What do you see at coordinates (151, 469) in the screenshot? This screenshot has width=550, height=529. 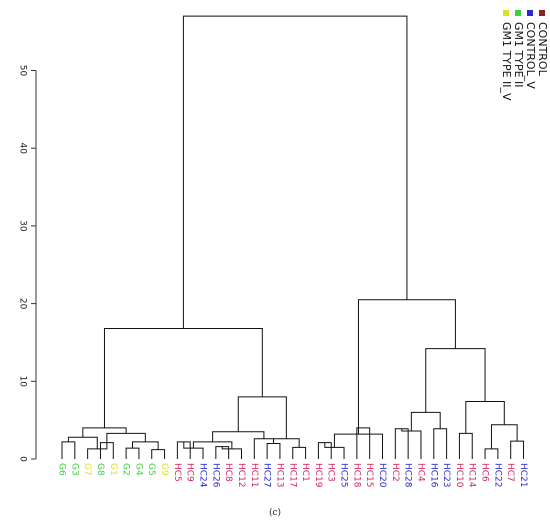 I see `leaf-label: G5` at bounding box center [151, 469].